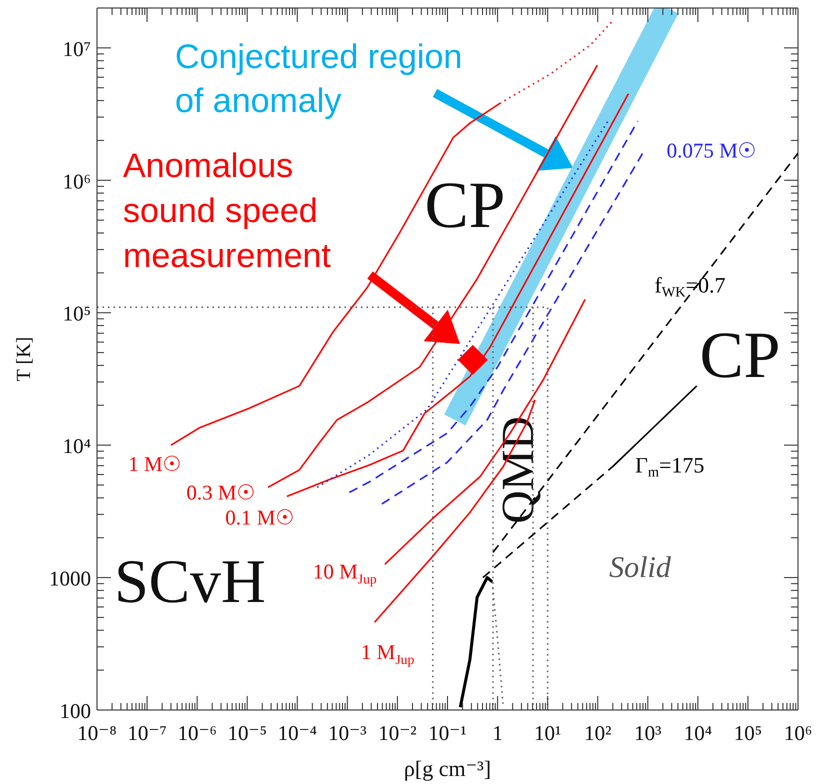 Image resolution: width=817 pixels, height=784 pixels. Describe the element at coordinates (76, 48) in the screenshot. I see `y-tick-label: 10⁷` at that location.